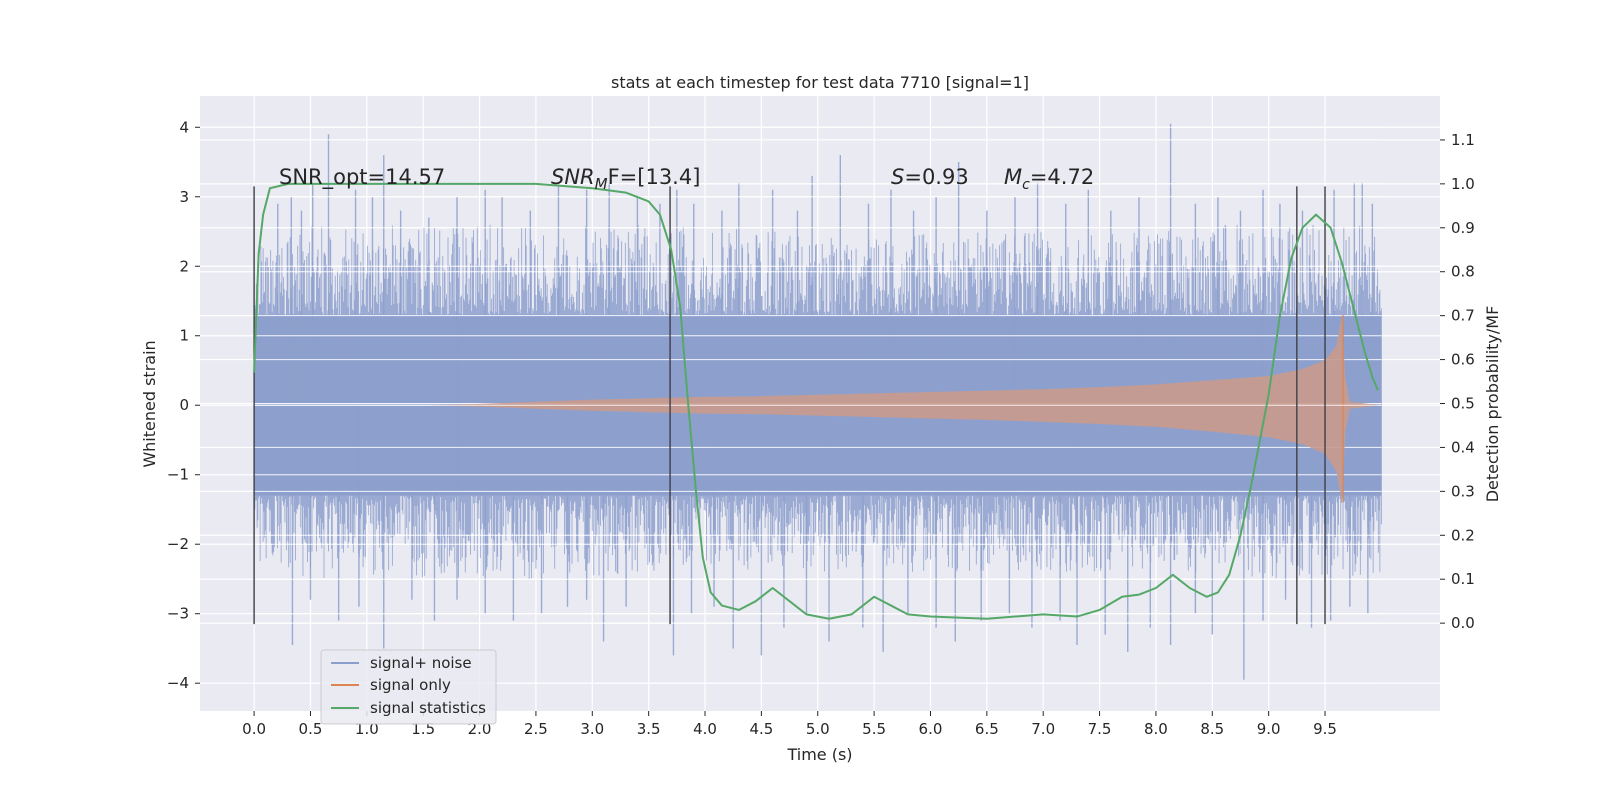 The height and width of the screenshot is (800, 1600). What do you see at coordinates (931, 729) in the screenshot?
I see `x-tick-label: 6.0` at bounding box center [931, 729].